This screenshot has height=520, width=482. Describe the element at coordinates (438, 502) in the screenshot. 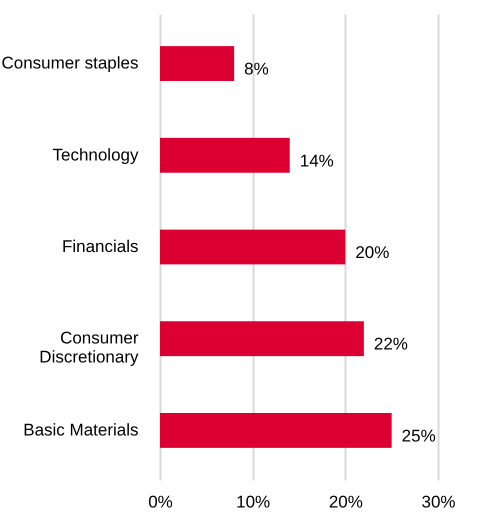

I see `x-tick-label: 30%` at that location.